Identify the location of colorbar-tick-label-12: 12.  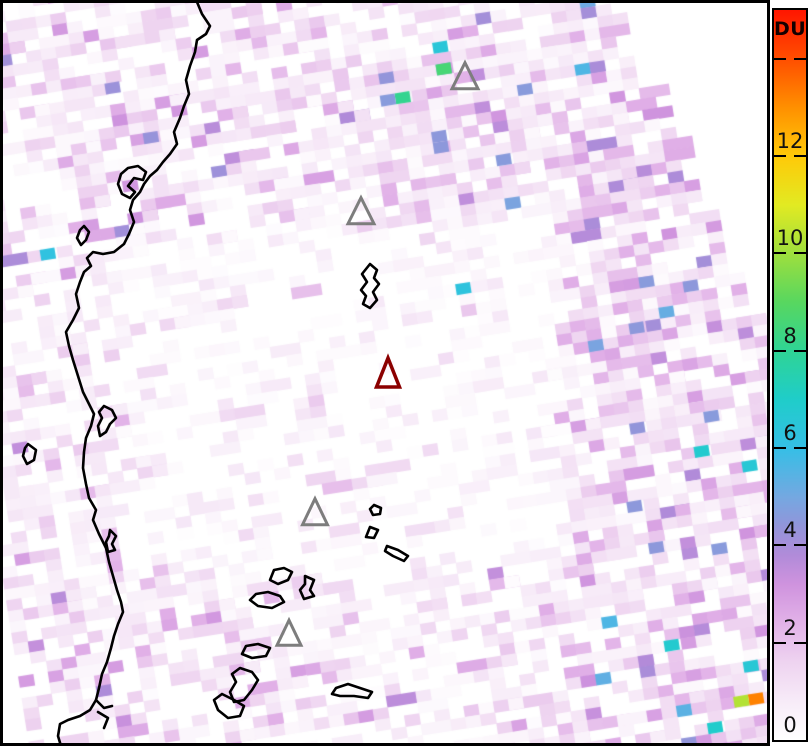
(790, 141).